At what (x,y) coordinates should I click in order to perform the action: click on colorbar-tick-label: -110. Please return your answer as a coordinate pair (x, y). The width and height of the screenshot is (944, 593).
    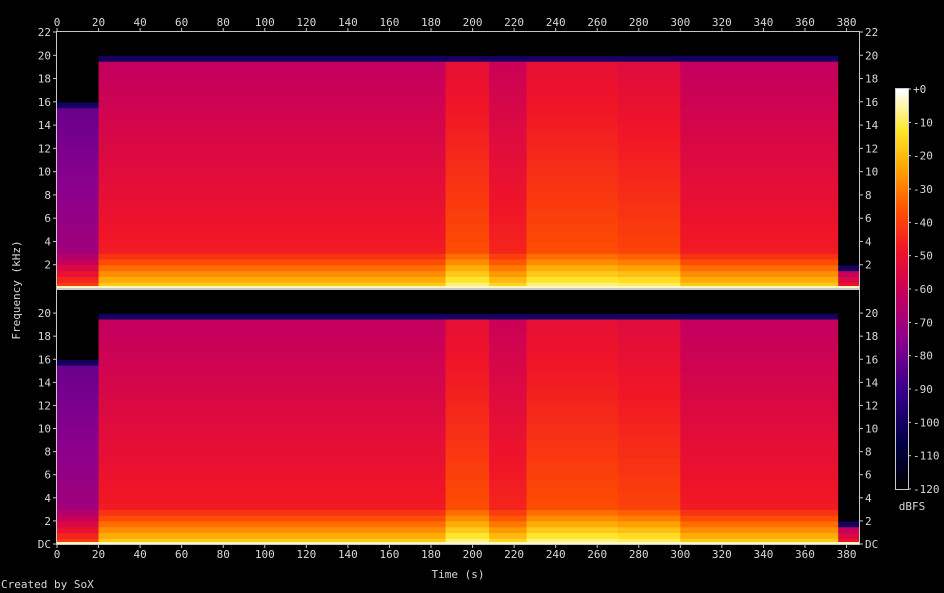
    Looking at the image, I should click on (926, 456).